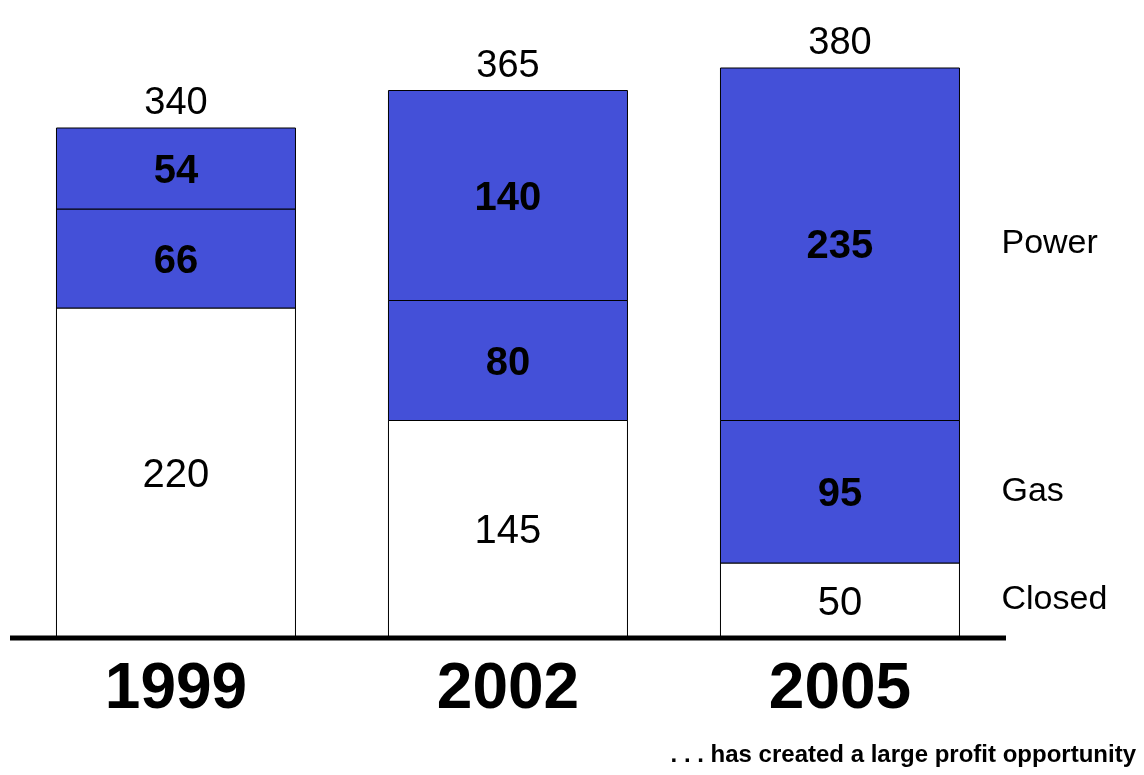 The height and width of the screenshot is (775, 1144). I want to click on total-label: 365, so click(508, 63).